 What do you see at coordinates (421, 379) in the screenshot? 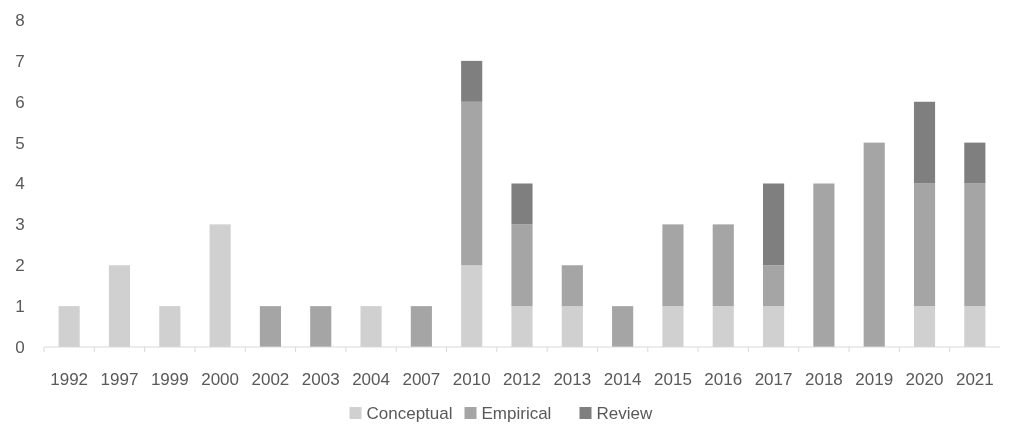
I see `x-tick-label: 2007` at bounding box center [421, 379].